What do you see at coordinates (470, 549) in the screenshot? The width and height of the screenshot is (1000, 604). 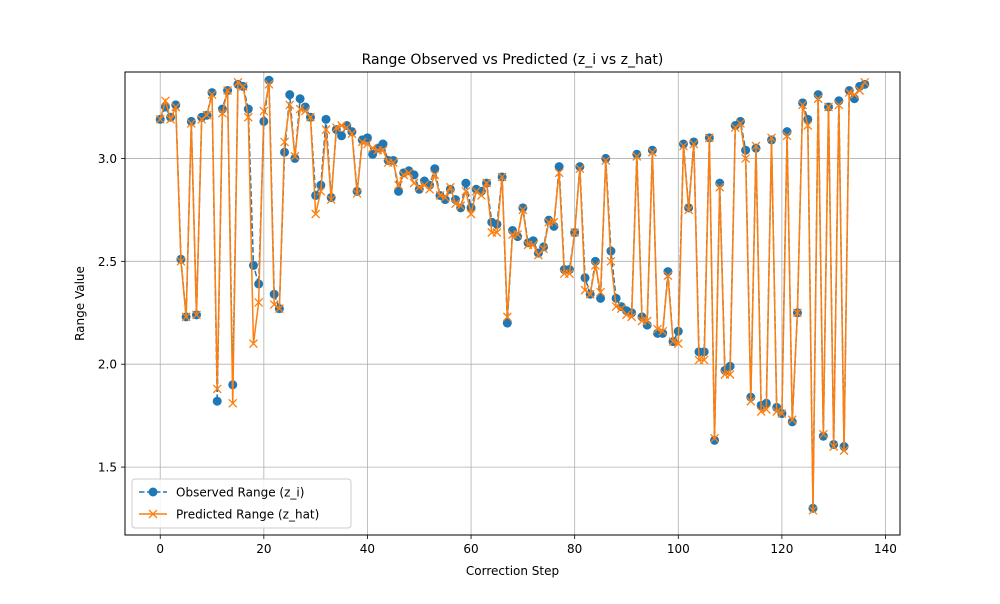 I see `x-tick-label: 60` at bounding box center [470, 549].